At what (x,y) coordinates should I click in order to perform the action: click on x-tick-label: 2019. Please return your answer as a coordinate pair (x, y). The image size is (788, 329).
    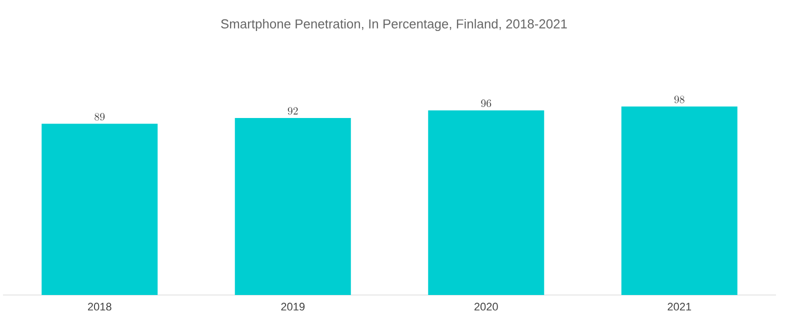
    Looking at the image, I should click on (293, 306).